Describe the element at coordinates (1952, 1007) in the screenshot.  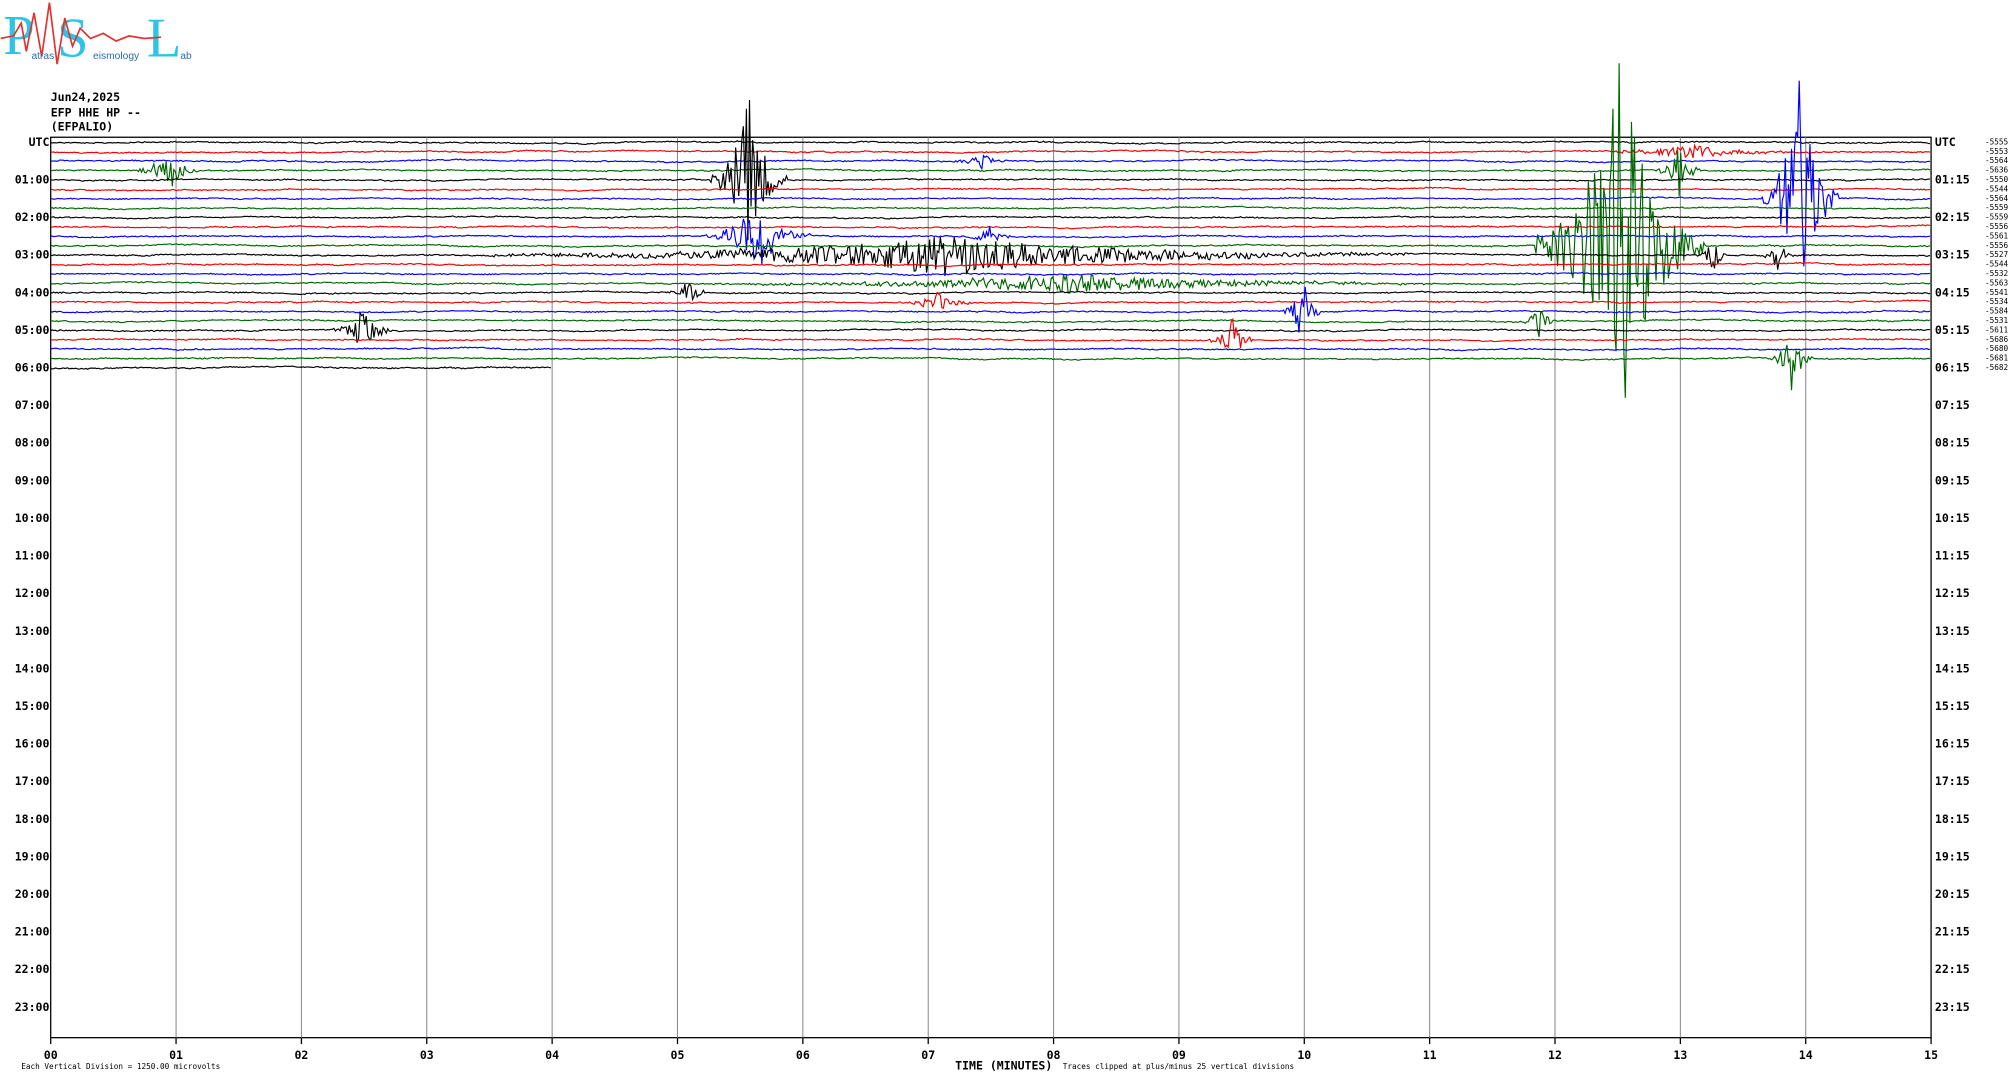
I see `hour-label-right: 23:15` at that location.